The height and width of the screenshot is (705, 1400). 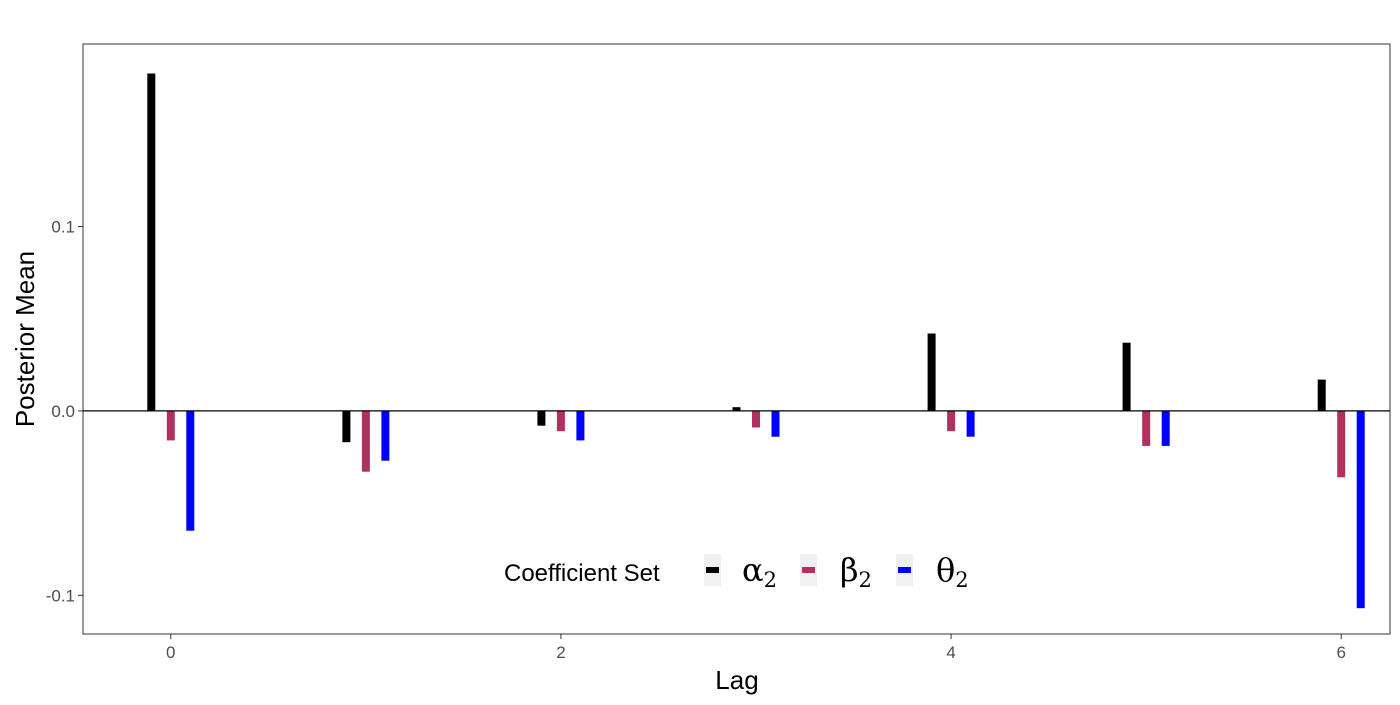 What do you see at coordinates (1146, 428) in the screenshot?
I see `bar-β-lag-5` at bounding box center [1146, 428].